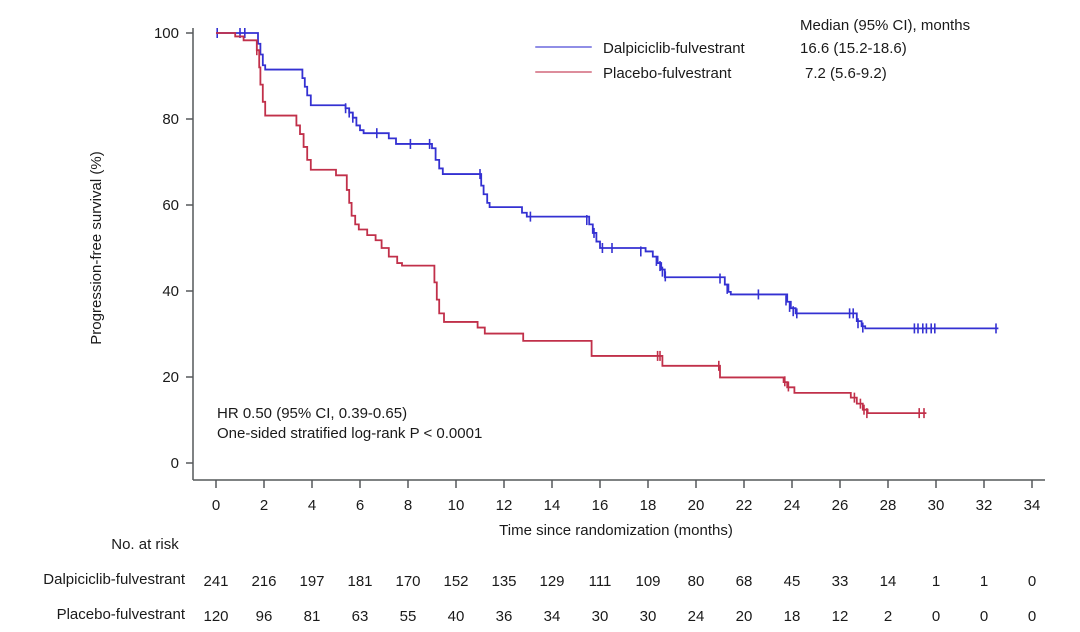  What do you see at coordinates (503, 581) in the screenshot?
I see `at-risk-count: 135` at bounding box center [503, 581].